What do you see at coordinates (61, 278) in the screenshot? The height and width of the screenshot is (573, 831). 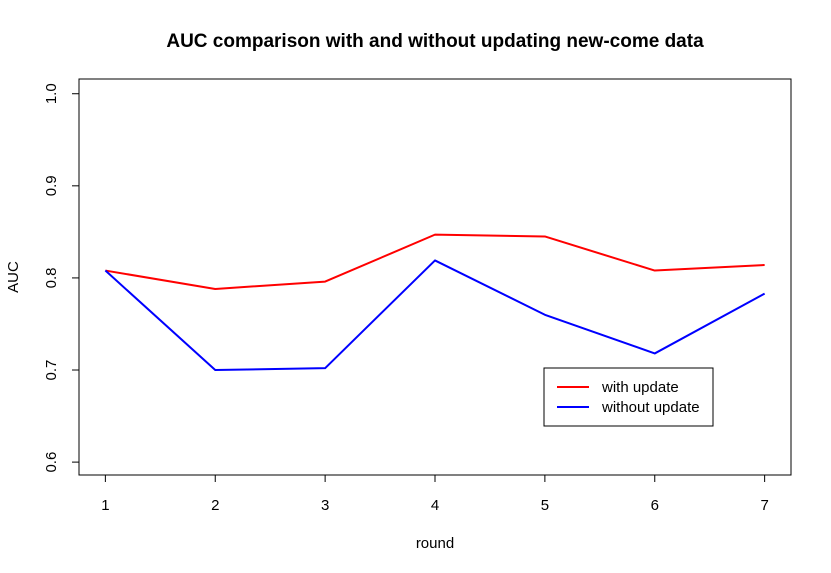 I see `y-axis: 0.6 0.7 0.8 0.9 1.0` at bounding box center [61, 278].